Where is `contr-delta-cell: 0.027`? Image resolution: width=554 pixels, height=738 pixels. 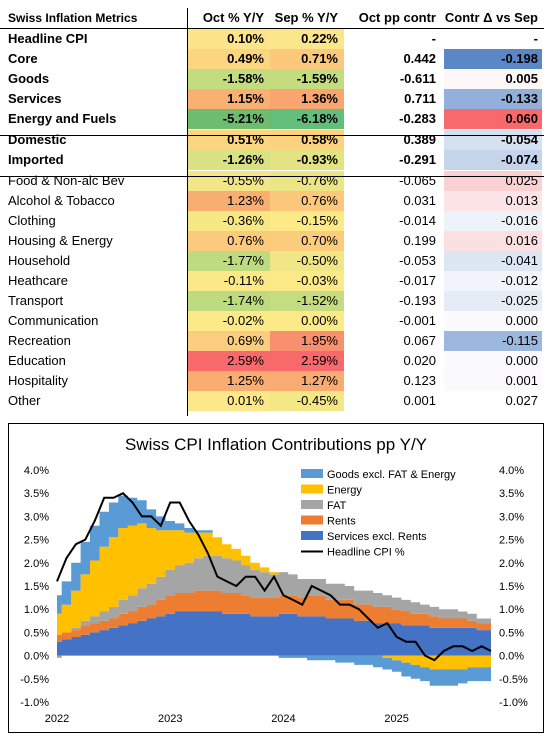 contr-delta-cell: 0.027 is located at coordinates (493, 401).